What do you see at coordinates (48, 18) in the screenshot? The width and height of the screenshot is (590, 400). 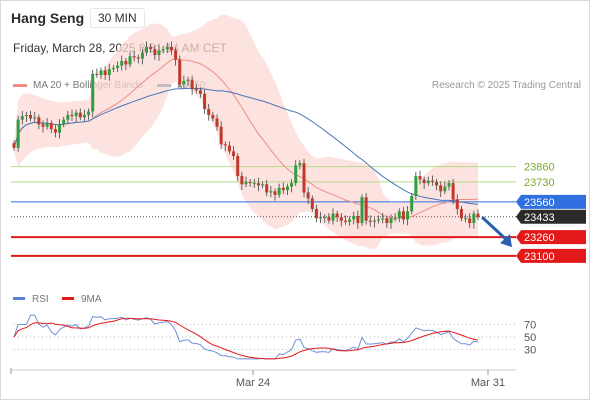 I see `instrument-title: Hang Seng` at bounding box center [48, 18].